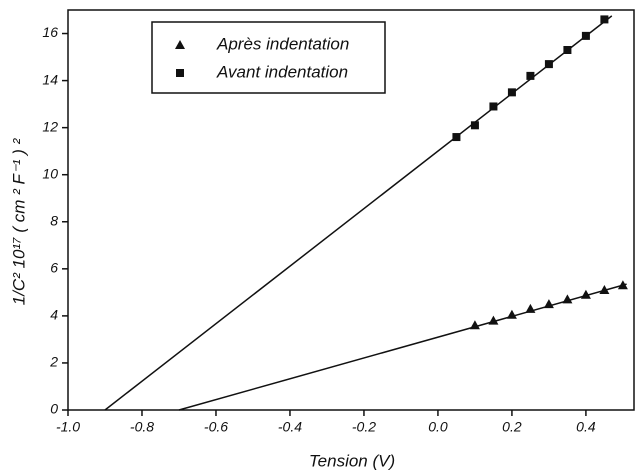  What do you see at coordinates (216, 427) in the screenshot?
I see `x-tick-label: -0.6` at bounding box center [216, 427].